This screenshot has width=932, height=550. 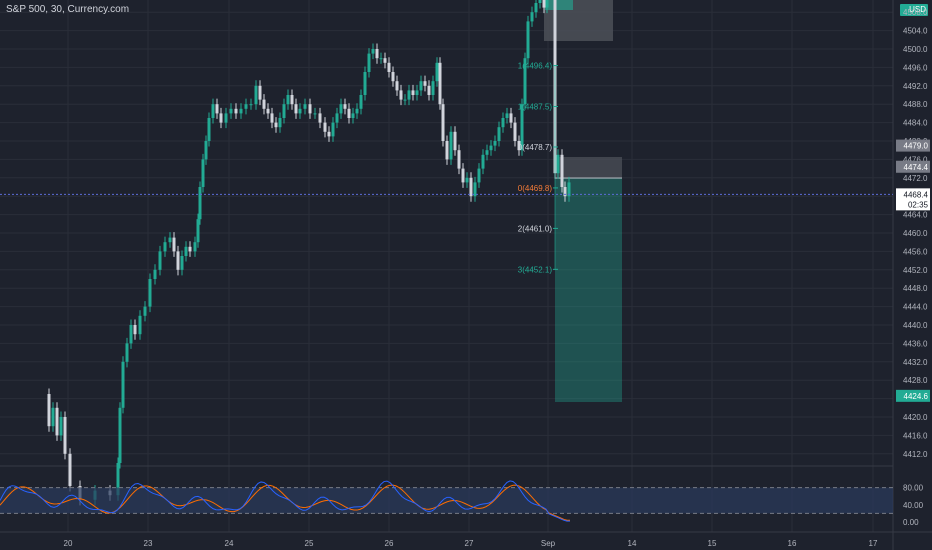 What do you see at coordinates (915, 307) in the screenshot?
I see `price-tick-label: 4444.0` at bounding box center [915, 307].